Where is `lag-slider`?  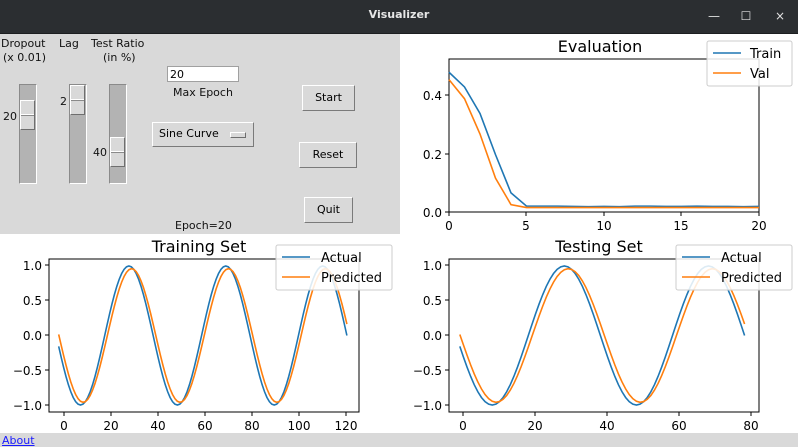 lag-slider is located at coordinates (78, 134).